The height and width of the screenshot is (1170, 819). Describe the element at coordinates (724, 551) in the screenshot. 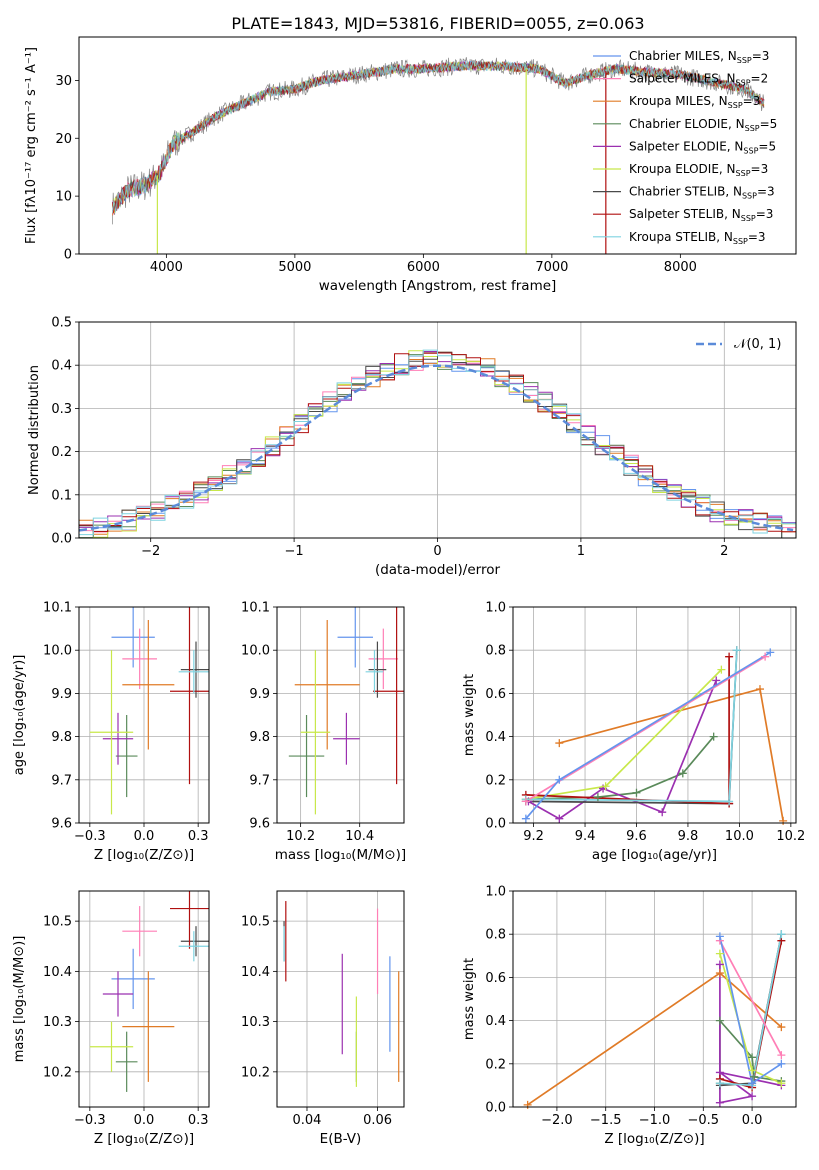

I see `x-tick-label: 2` at that location.